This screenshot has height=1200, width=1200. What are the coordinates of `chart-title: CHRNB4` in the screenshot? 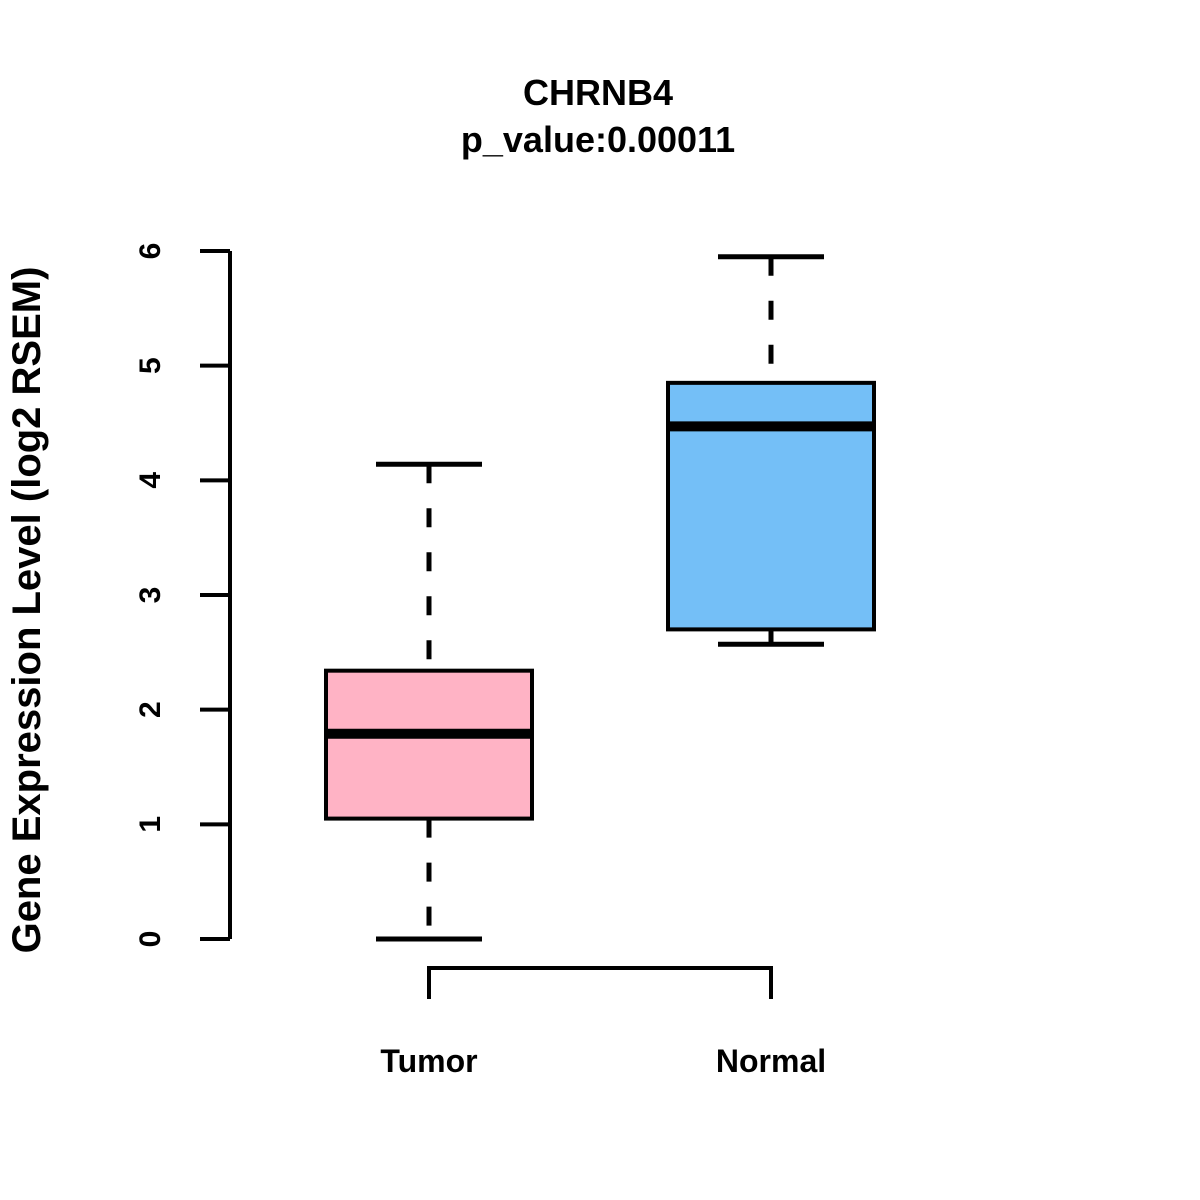 It's located at (598, 92).